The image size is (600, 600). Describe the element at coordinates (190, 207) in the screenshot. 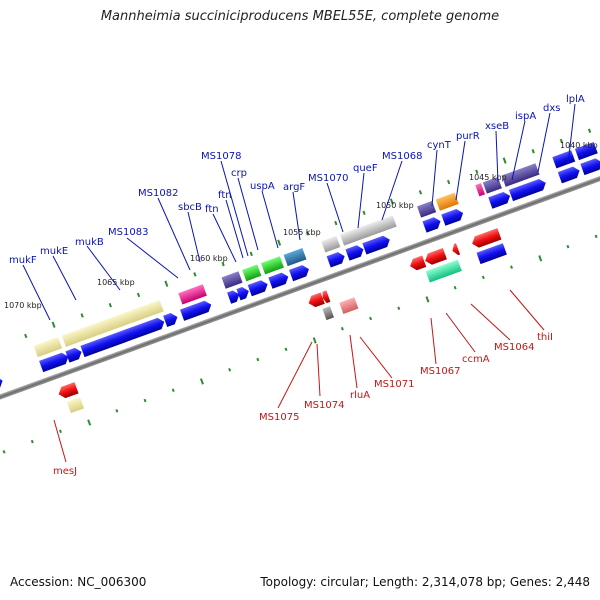

I see `gene-label: sbcB` at that location.